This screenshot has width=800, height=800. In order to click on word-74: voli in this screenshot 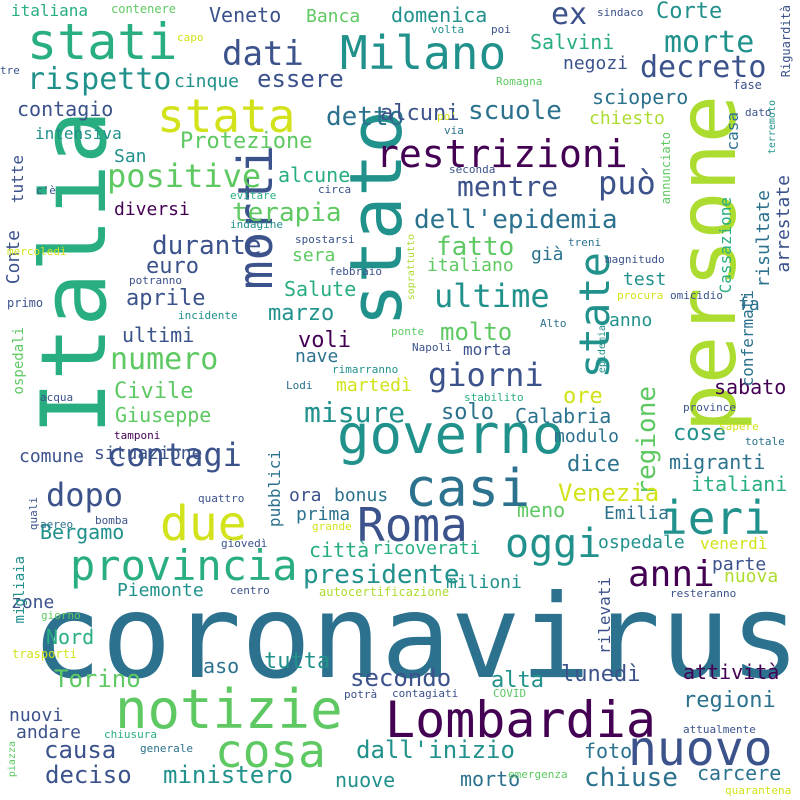, I will do `click(324, 340)`.